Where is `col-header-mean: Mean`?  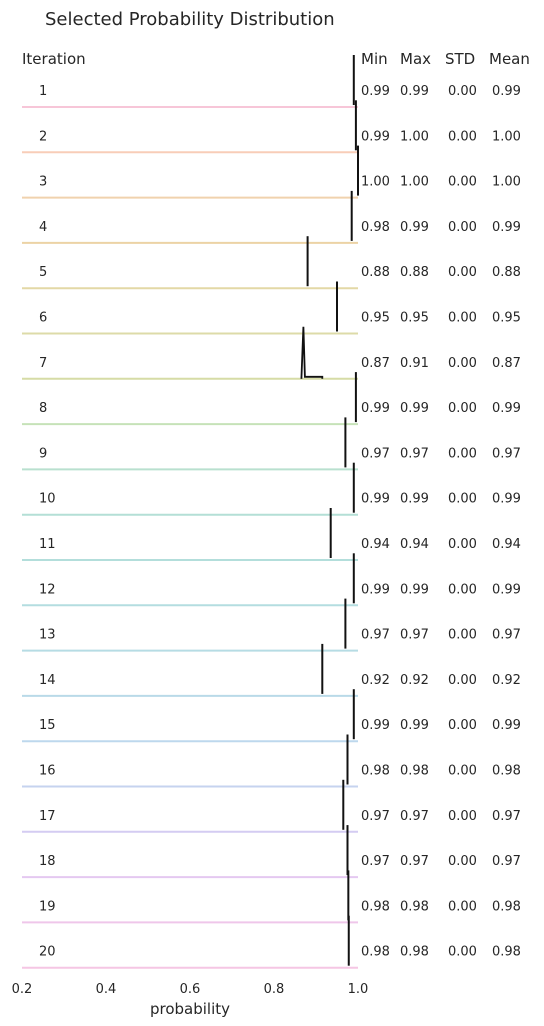
col-header-mean: Mean is located at coordinates (509, 59).